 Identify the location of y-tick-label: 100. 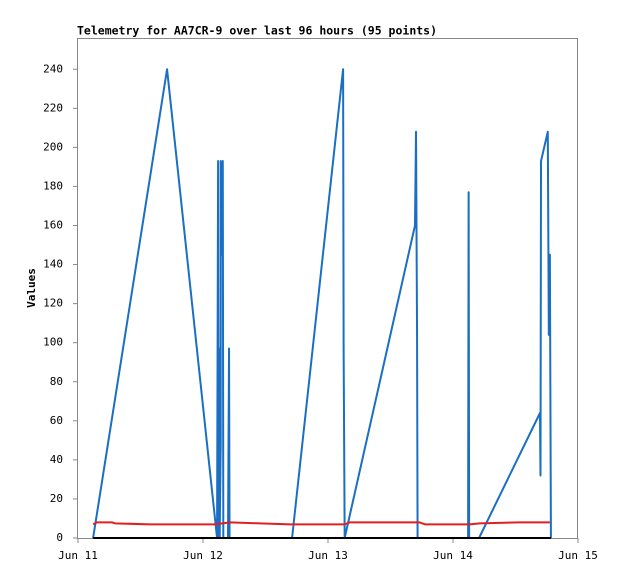
(53, 342).